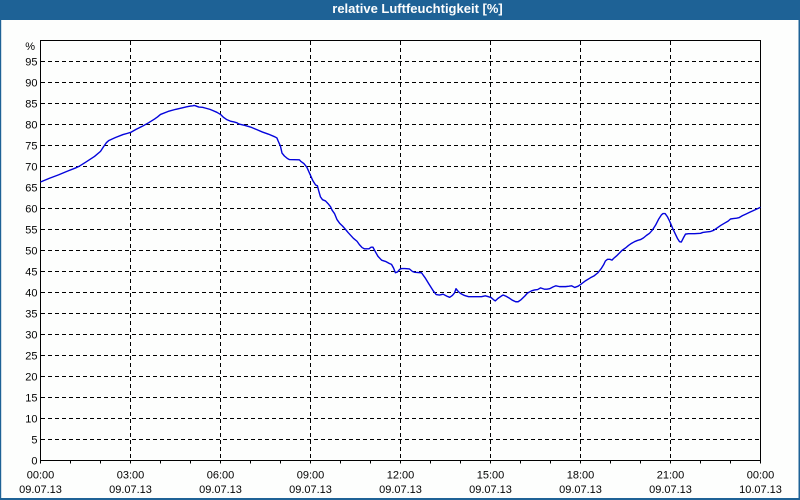  What do you see at coordinates (31, 188) in the screenshot?
I see `svg-text: 65` at bounding box center [31, 188].